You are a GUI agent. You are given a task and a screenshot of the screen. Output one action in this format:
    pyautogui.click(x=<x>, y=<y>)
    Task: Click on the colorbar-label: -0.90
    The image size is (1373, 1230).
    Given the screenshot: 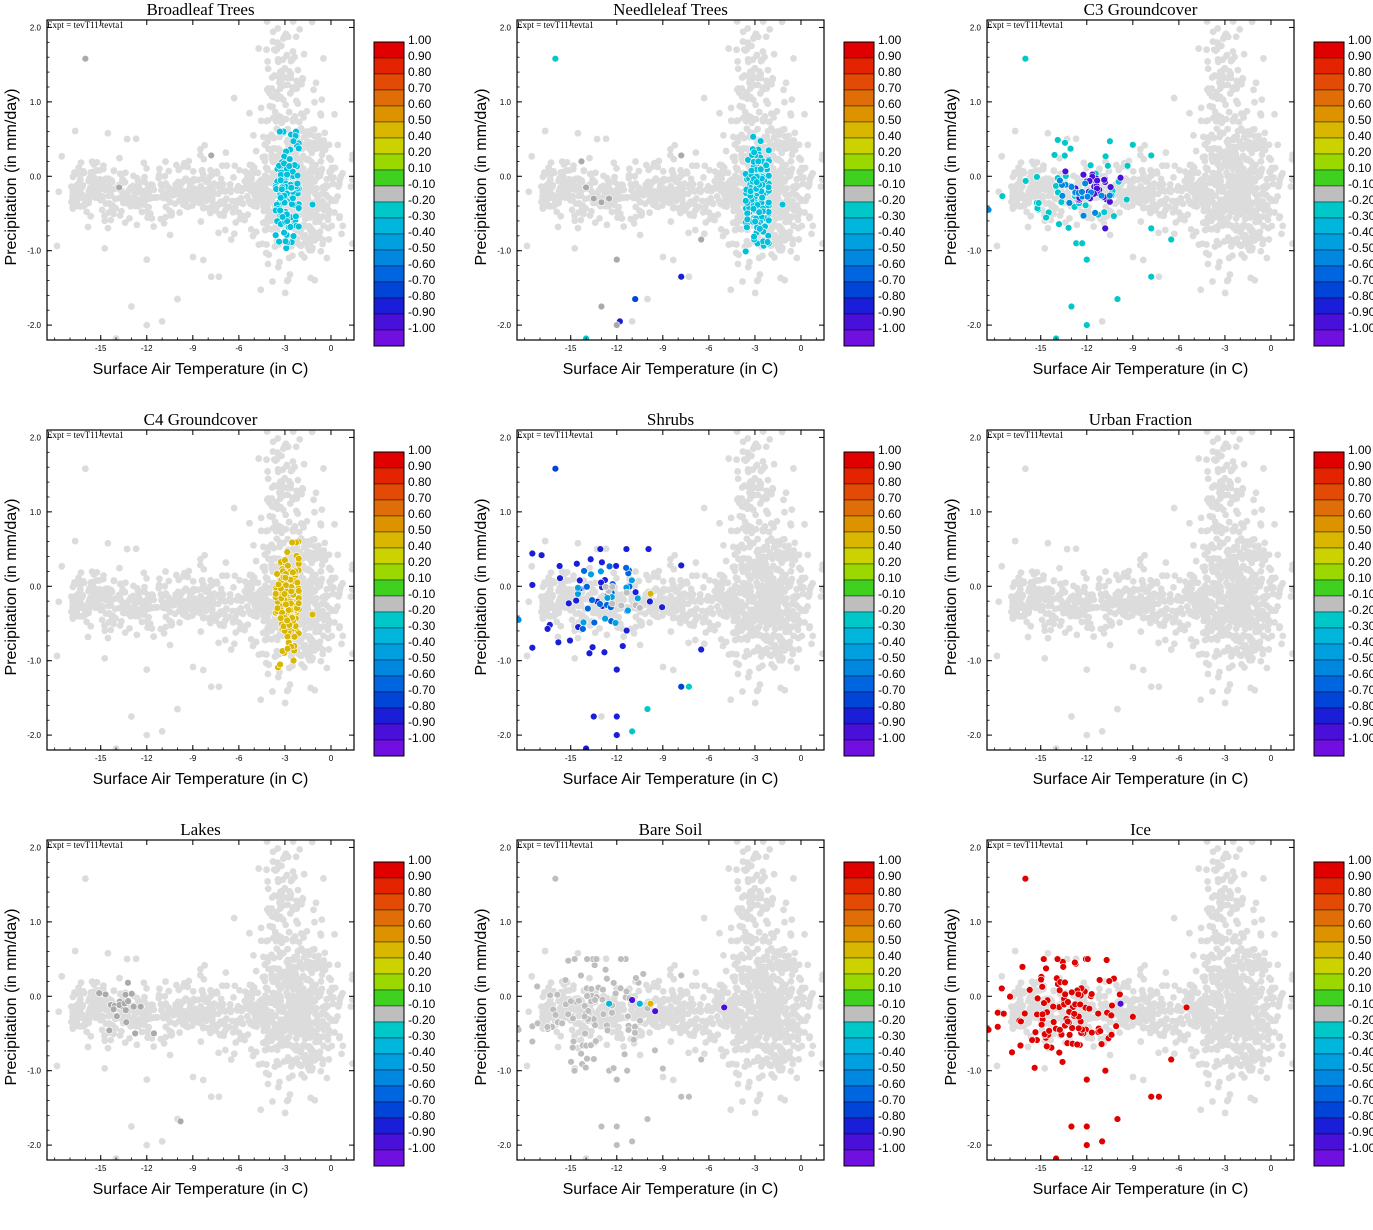 What is the action you would take?
    pyautogui.click(x=1360, y=312)
    